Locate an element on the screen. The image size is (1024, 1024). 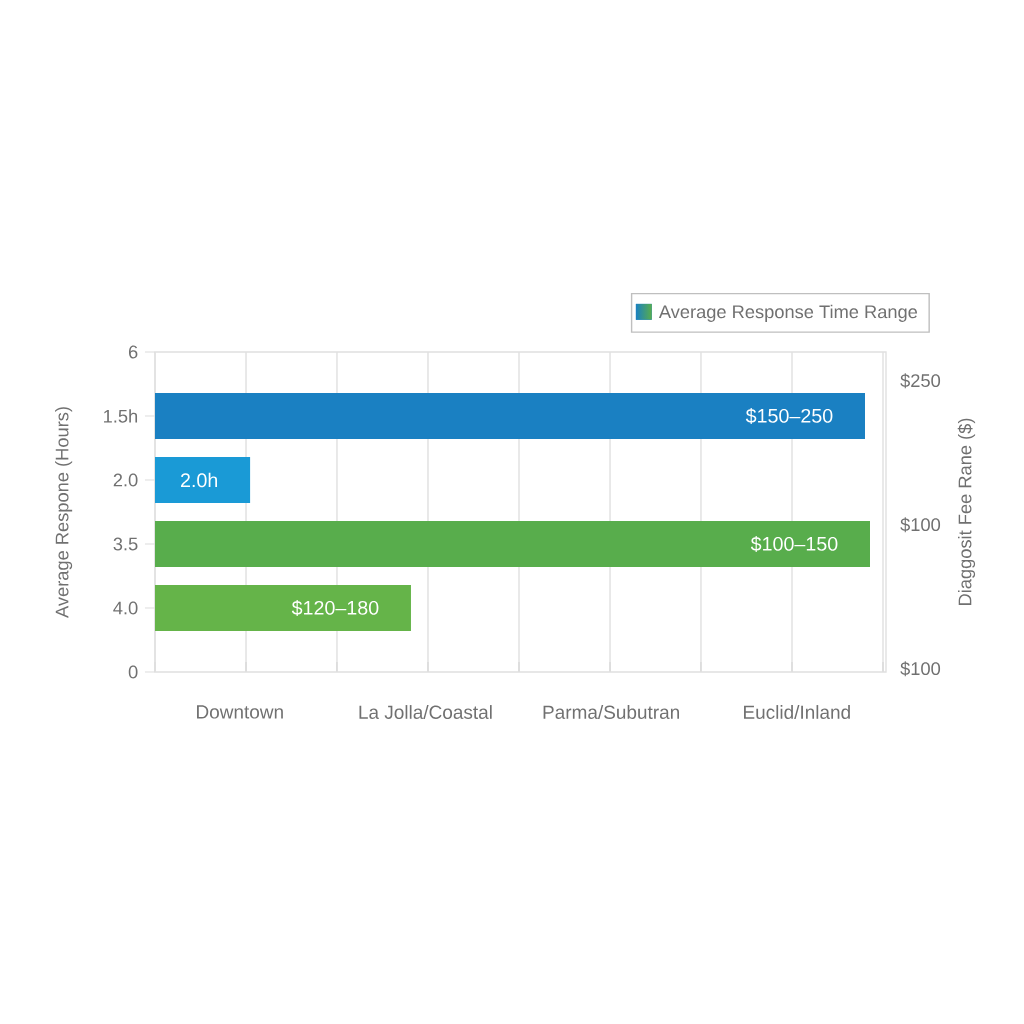
y-tick-label: 2.0 is located at coordinates (125, 480).